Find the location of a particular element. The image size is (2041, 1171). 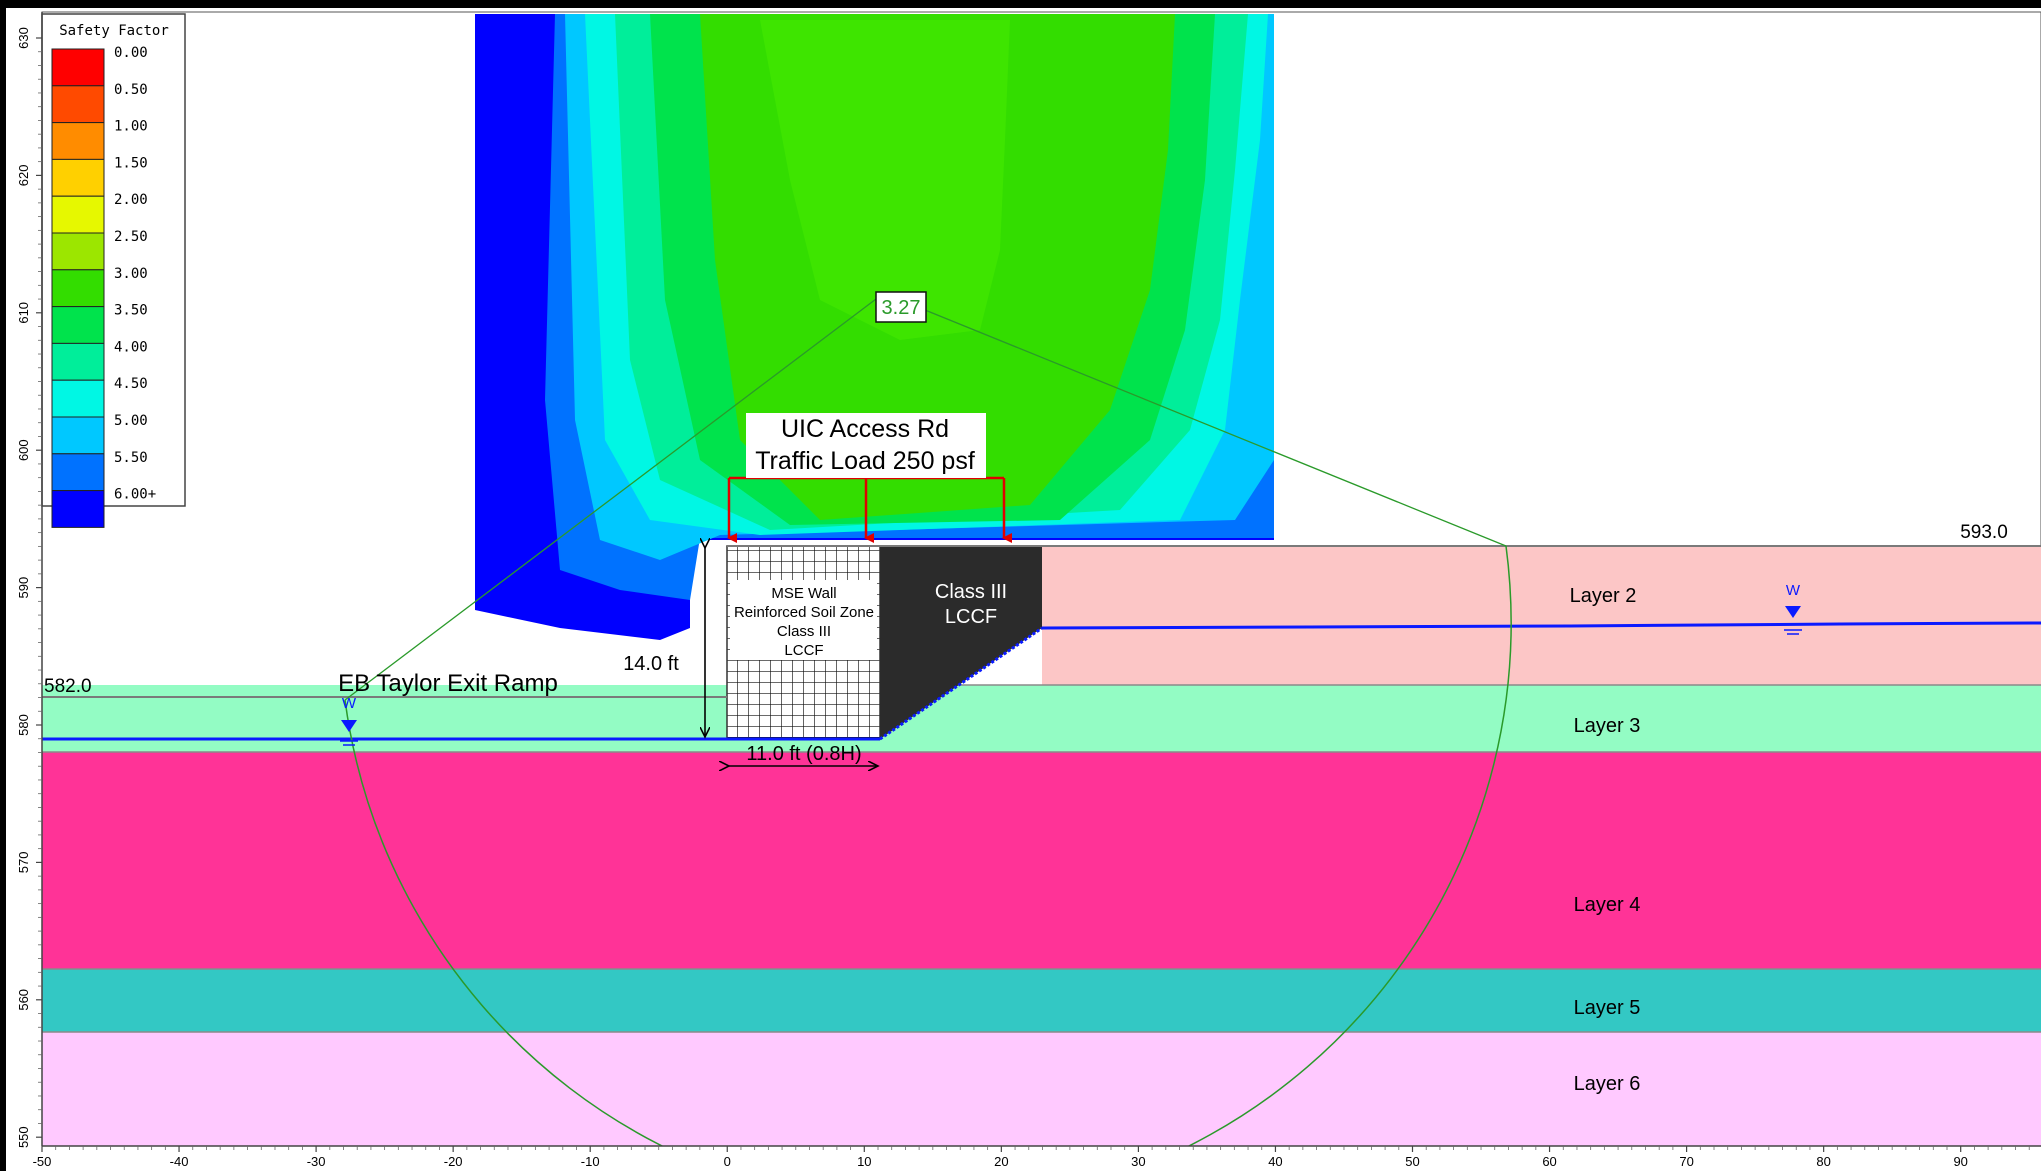

y-tick-label: 590 is located at coordinates (23, 588).